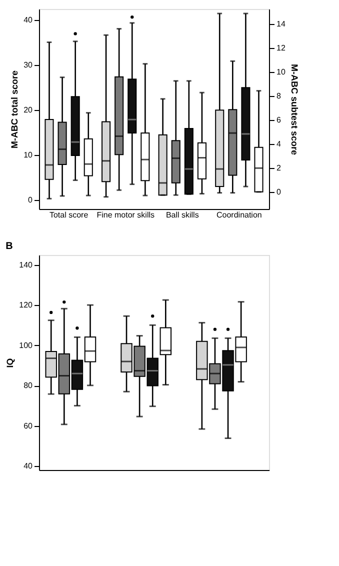 Image resolution: width=339 pixels, height=566 pixels. What do you see at coordinates (15, 109) in the screenshot?
I see `y-axis-title: M-ABC total score` at bounding box center [15, 109].